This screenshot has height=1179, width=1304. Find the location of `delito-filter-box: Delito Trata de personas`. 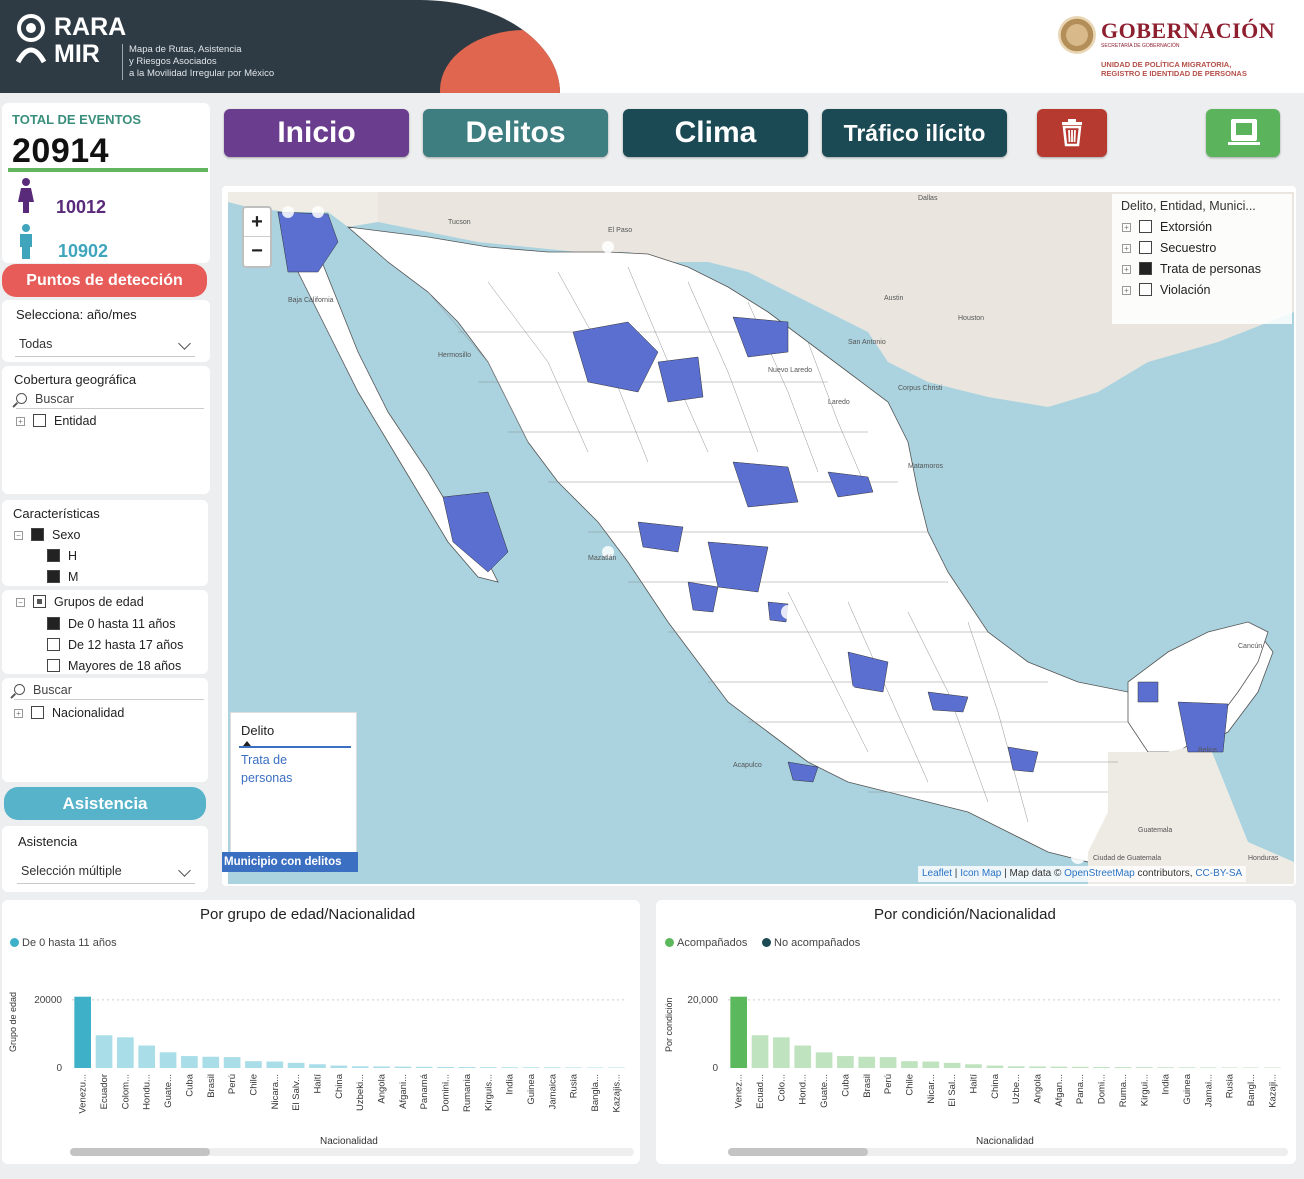

delito-filter-box: Delito Trata de personas is located at coordinates (293, 788).